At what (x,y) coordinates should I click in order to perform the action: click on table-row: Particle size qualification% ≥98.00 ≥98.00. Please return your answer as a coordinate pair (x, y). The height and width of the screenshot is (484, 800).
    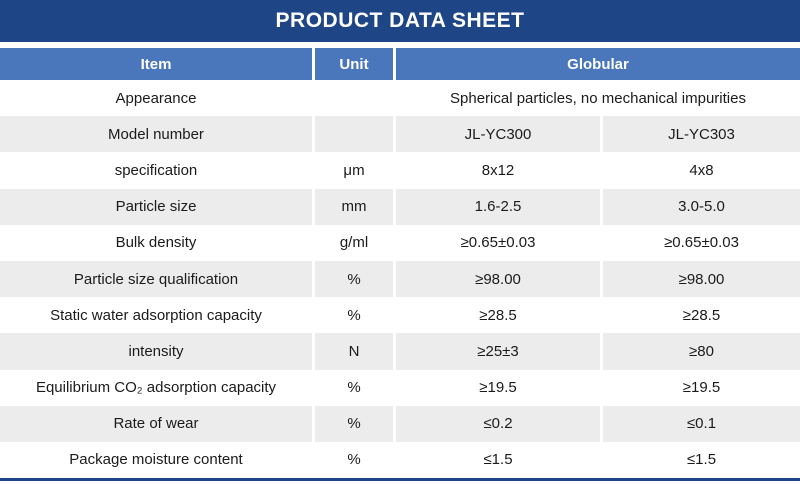
    Looking at the image, I should click on (400, 279).